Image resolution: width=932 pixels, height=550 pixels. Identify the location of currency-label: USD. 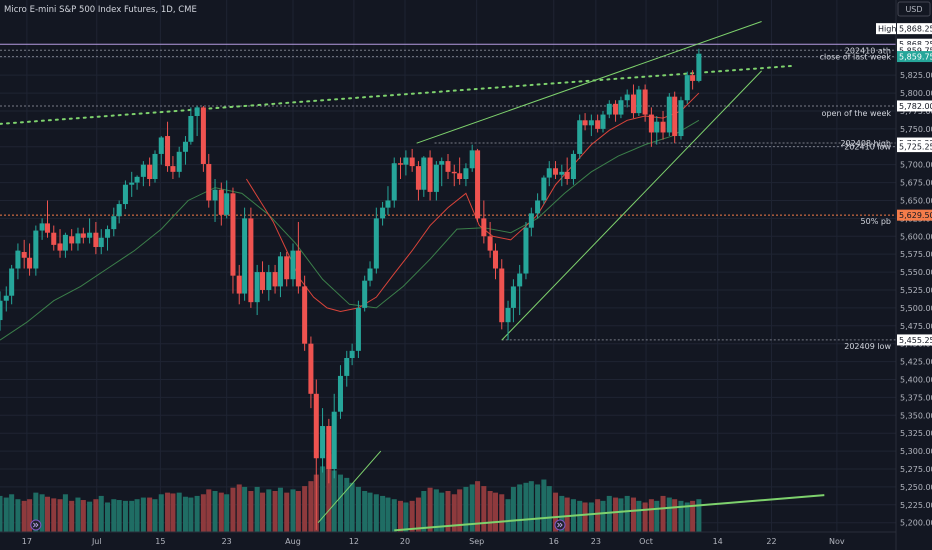
(913, 9).